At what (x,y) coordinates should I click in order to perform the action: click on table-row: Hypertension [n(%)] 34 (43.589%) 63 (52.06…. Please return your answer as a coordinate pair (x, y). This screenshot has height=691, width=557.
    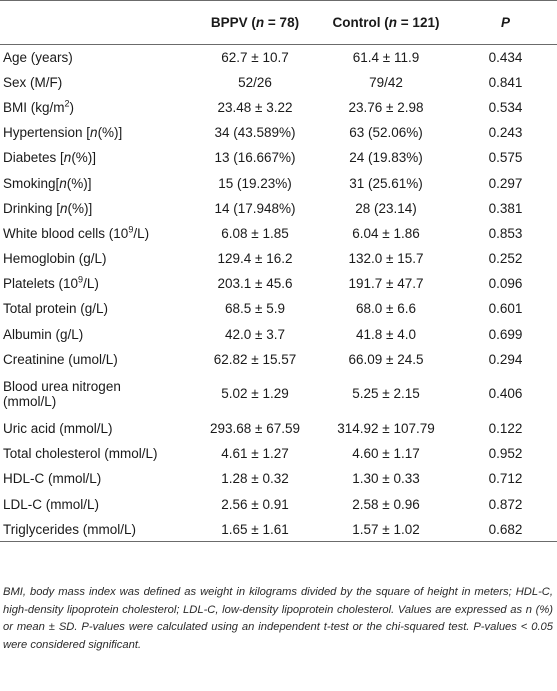
    Looking at the image, I should click on (278, 132).